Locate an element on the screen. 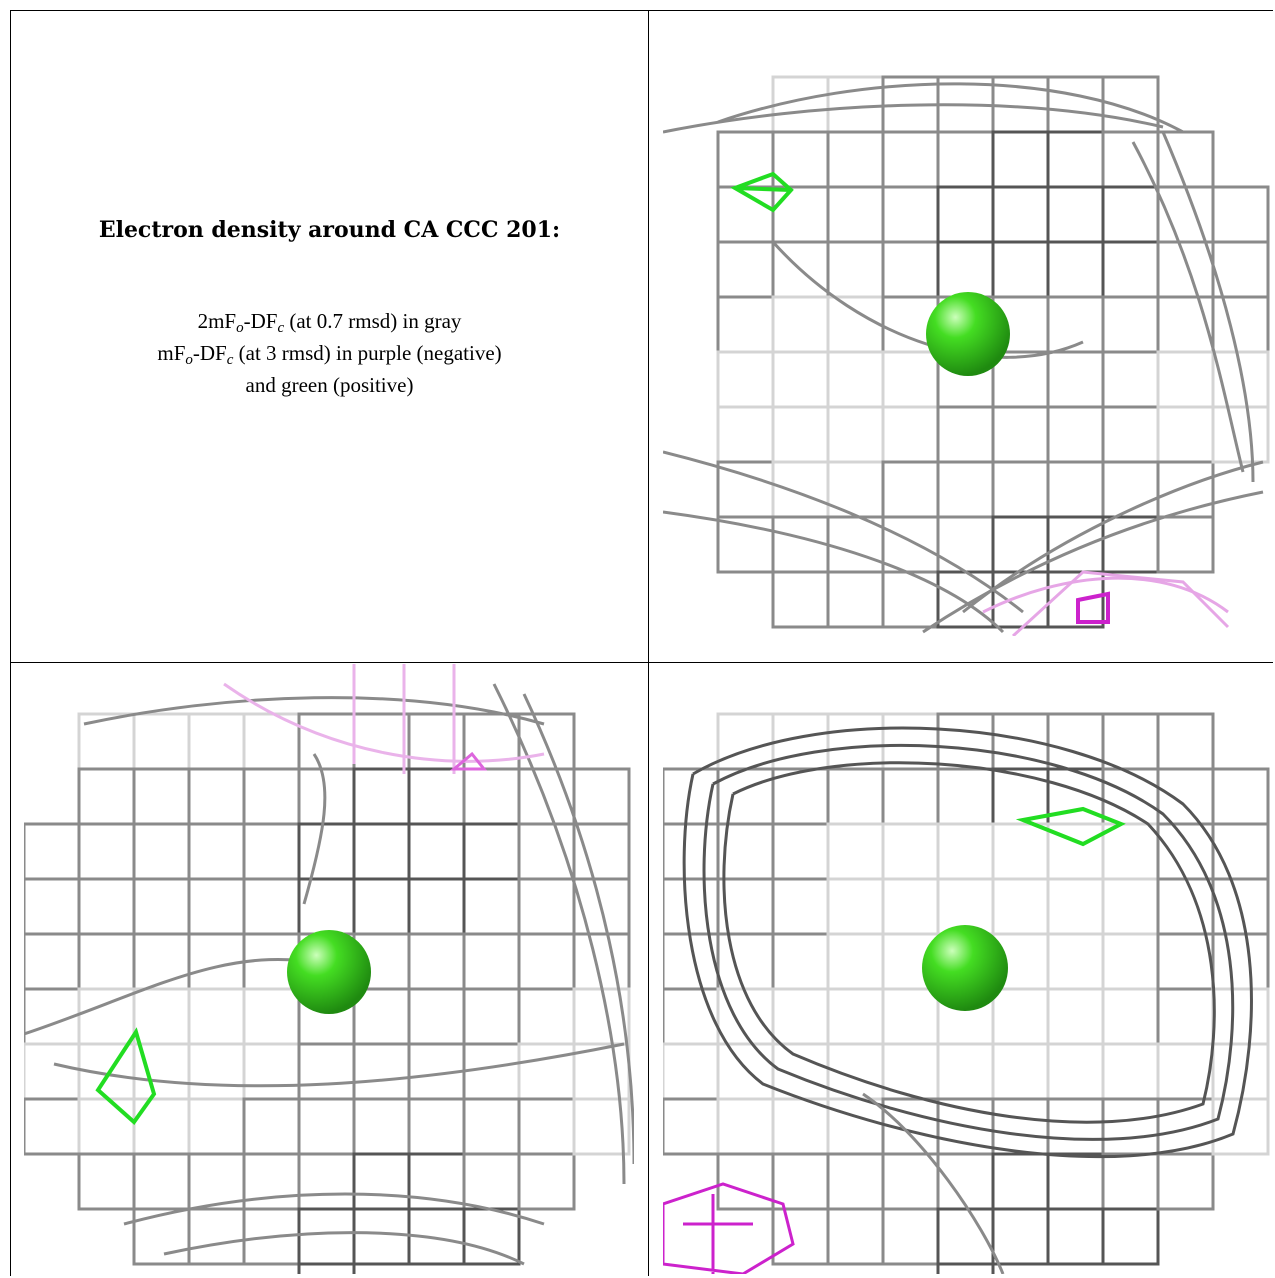  grid-divider-vertical is located at coordinates (648, 643).